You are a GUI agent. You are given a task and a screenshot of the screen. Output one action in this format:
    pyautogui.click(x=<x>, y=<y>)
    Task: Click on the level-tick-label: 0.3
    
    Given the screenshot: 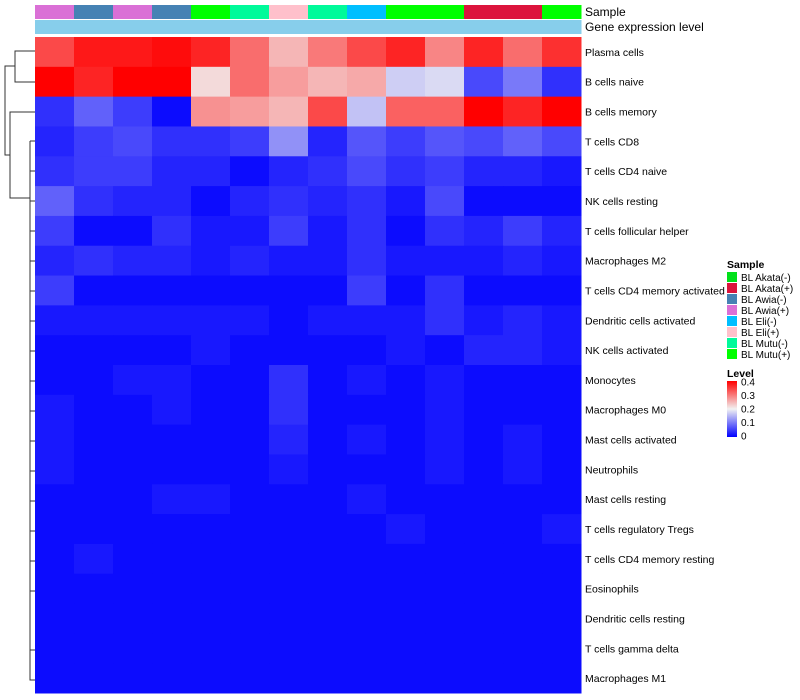 What is the action you would take?
    pyautogui.click(x=748, y=396)
    